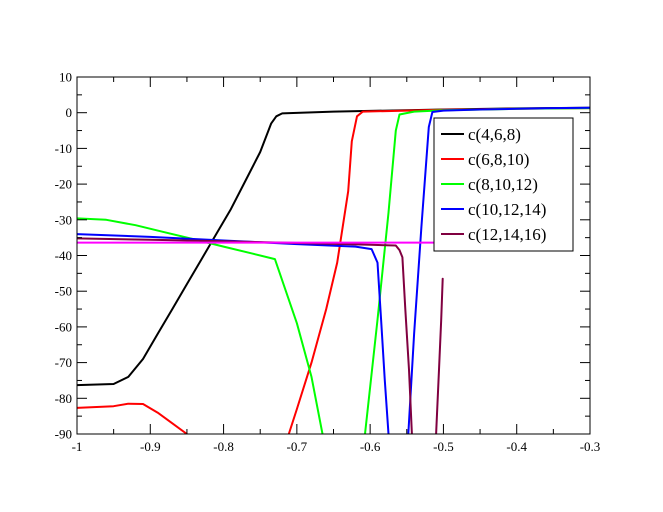  Describe the element at coordinates (370, 446) in the screenshot. I see `x-tick-label: -0.6` at that location.